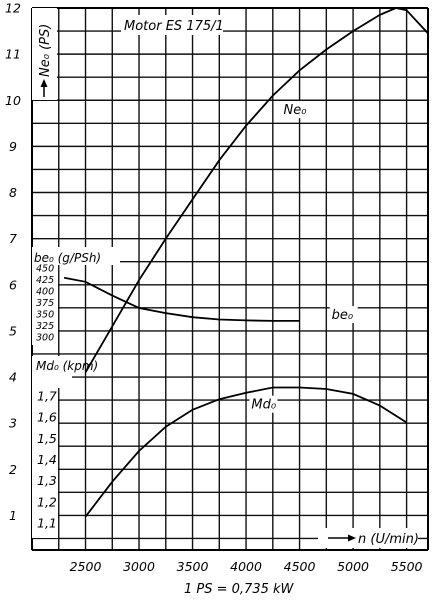 This screenshot has height=600, width=442. What do you see at coordinates (13, 8) in the screenshot?
I see `left-axis-tick-label: 12` at bounding box center [13, 8].